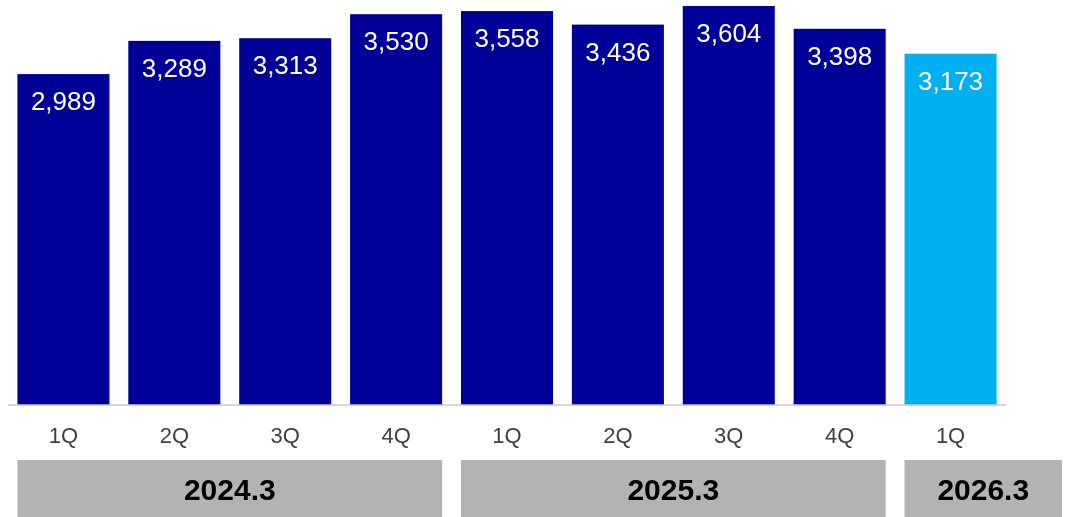 The image size is (1074, 517). I want to click on data-label: 3,558, so click(507, 38).